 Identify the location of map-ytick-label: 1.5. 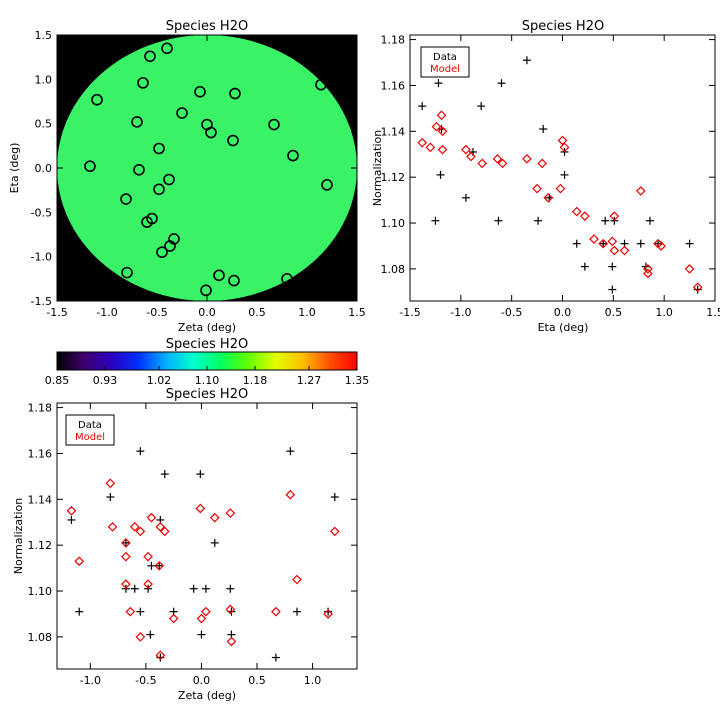
(44, 35).